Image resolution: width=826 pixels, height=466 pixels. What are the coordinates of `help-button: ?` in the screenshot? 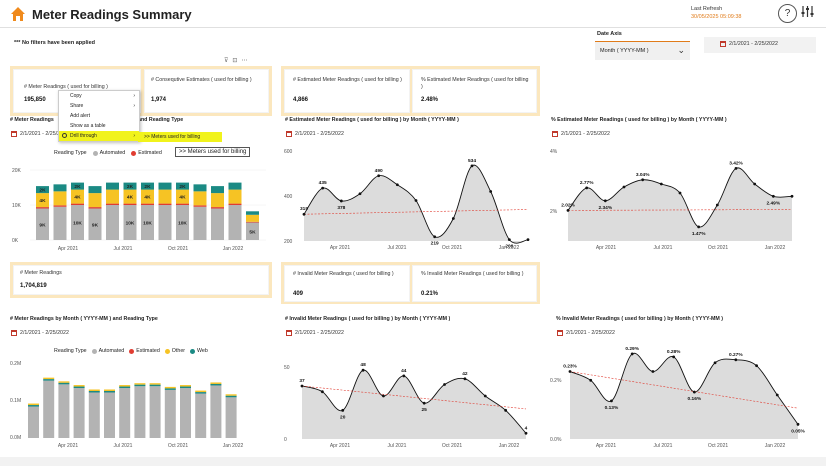 It's located at (787, 13).